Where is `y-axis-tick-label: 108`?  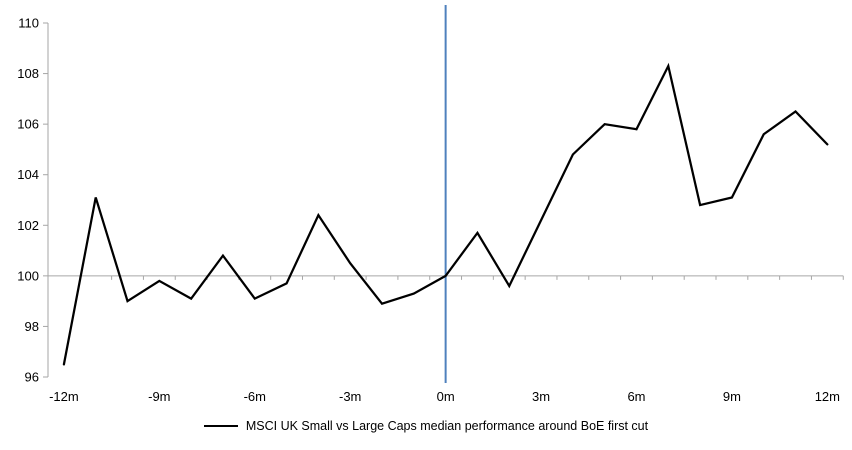
y-axis-tick-label: 108 is located at coordinates (28, 73).